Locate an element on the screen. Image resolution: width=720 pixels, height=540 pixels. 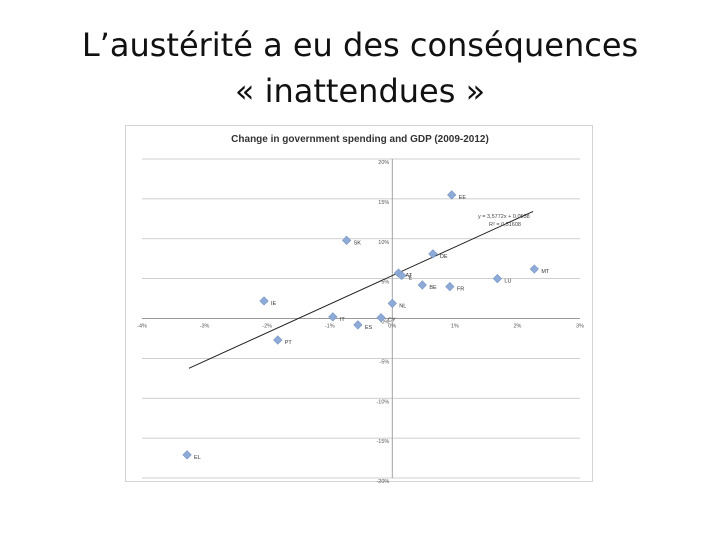
data-point-sk is located at coordinates (347, 240).